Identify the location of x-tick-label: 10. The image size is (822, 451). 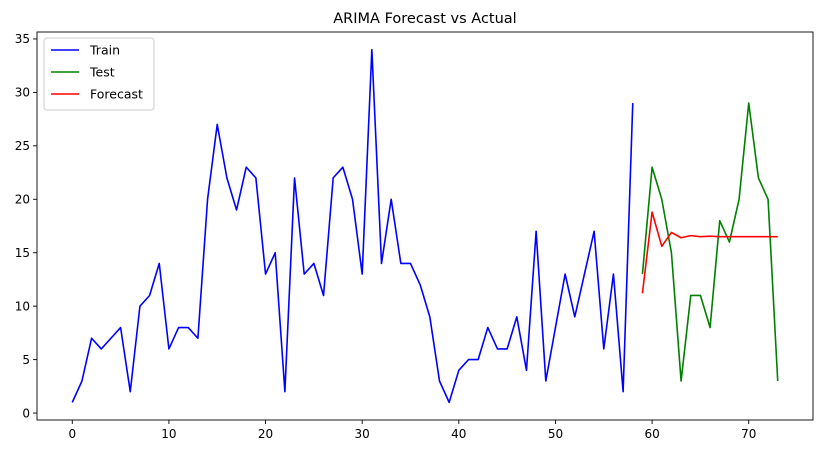
(168, 434).